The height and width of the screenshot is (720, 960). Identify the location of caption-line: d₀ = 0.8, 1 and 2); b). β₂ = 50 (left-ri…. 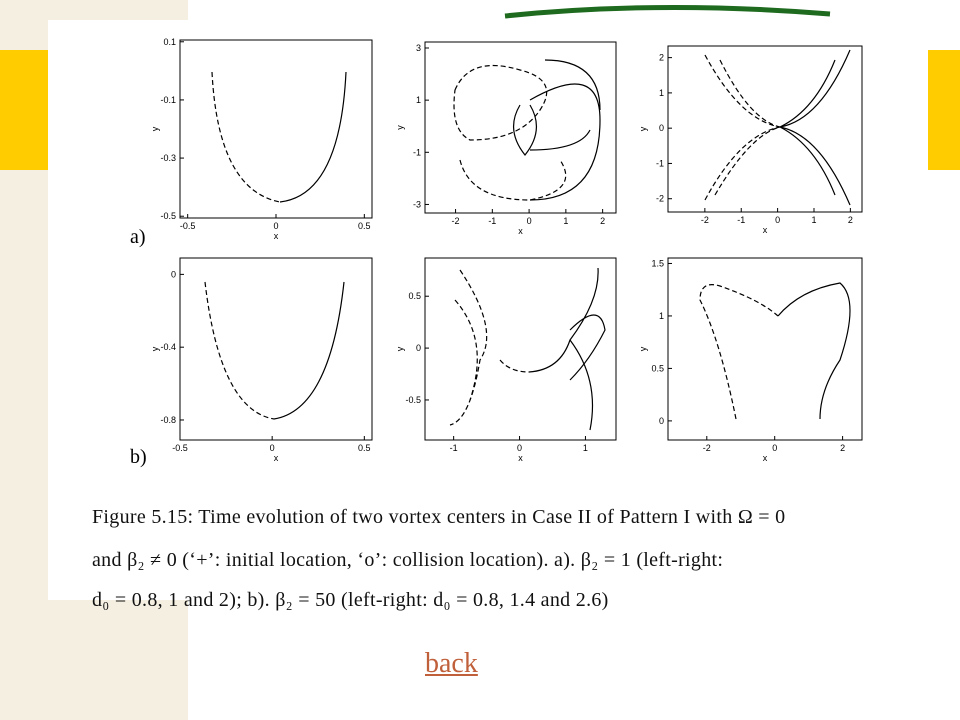
(350, 600).